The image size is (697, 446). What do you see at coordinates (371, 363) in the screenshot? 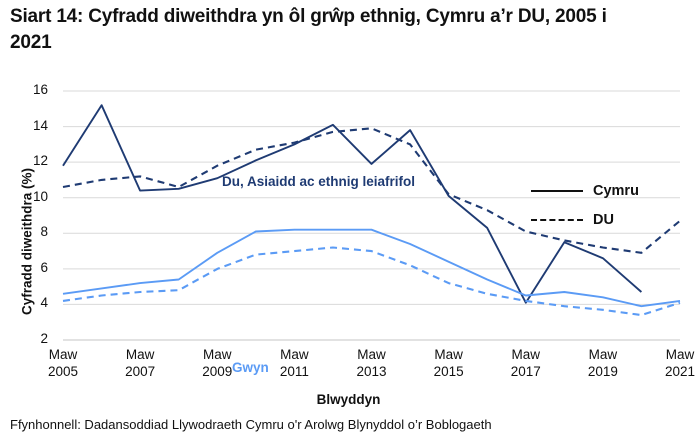
I see `x-tick-label-2013: Maw 2013` at bounding box center [371, 363].